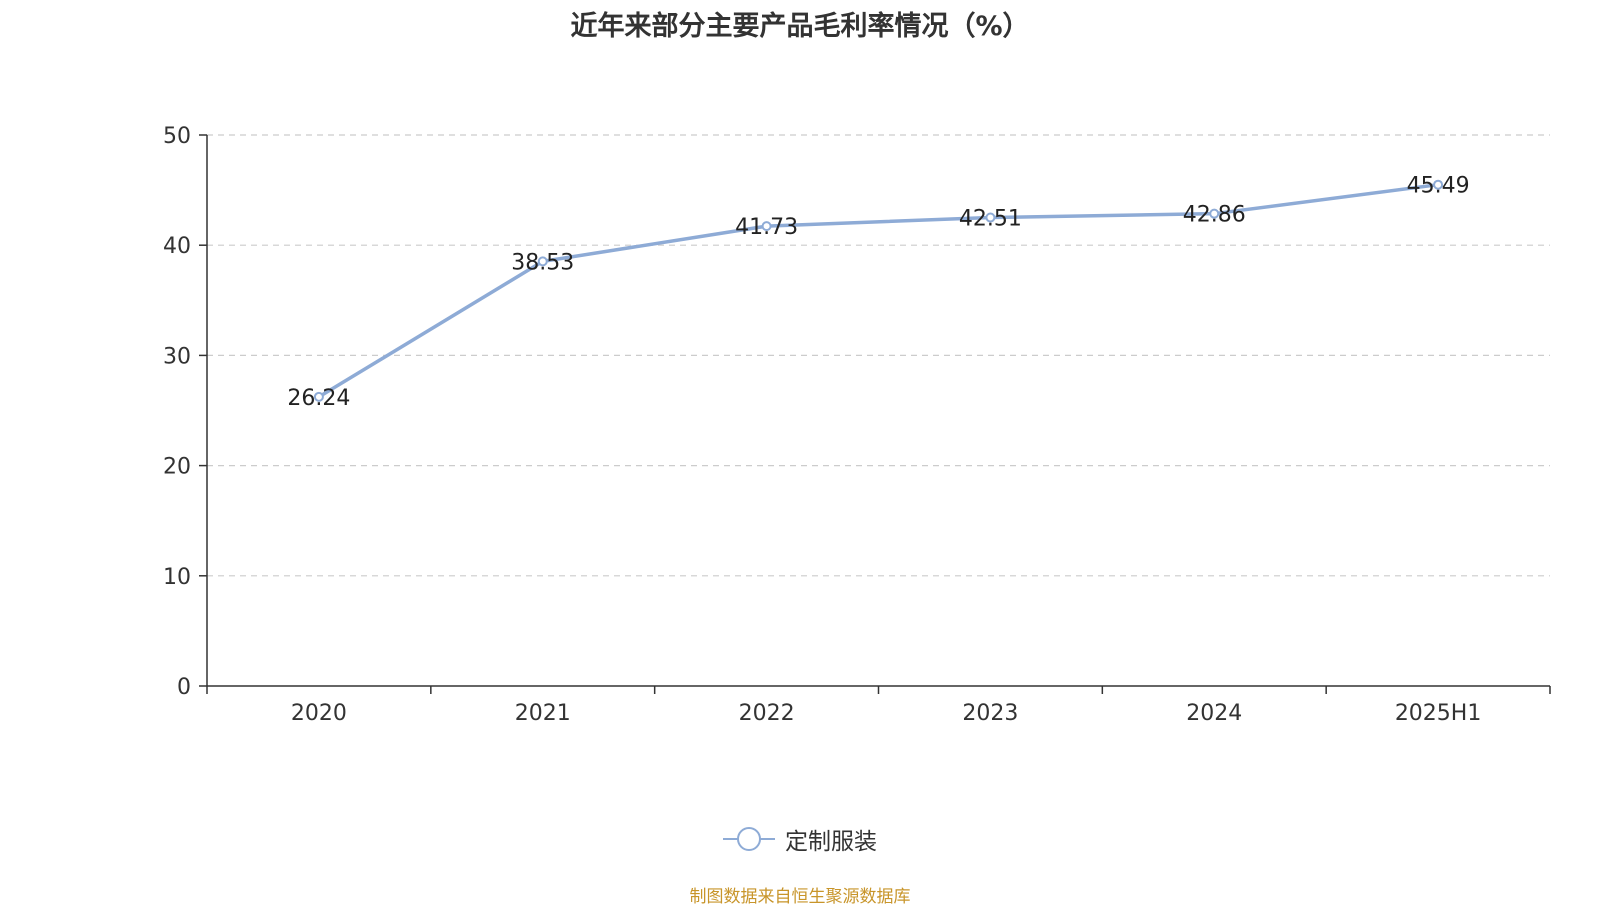 Image resolution: width=1600 pixels, height=907 pixels. I want to click on x-tick-label: 2025H1, so click(1438, 713).